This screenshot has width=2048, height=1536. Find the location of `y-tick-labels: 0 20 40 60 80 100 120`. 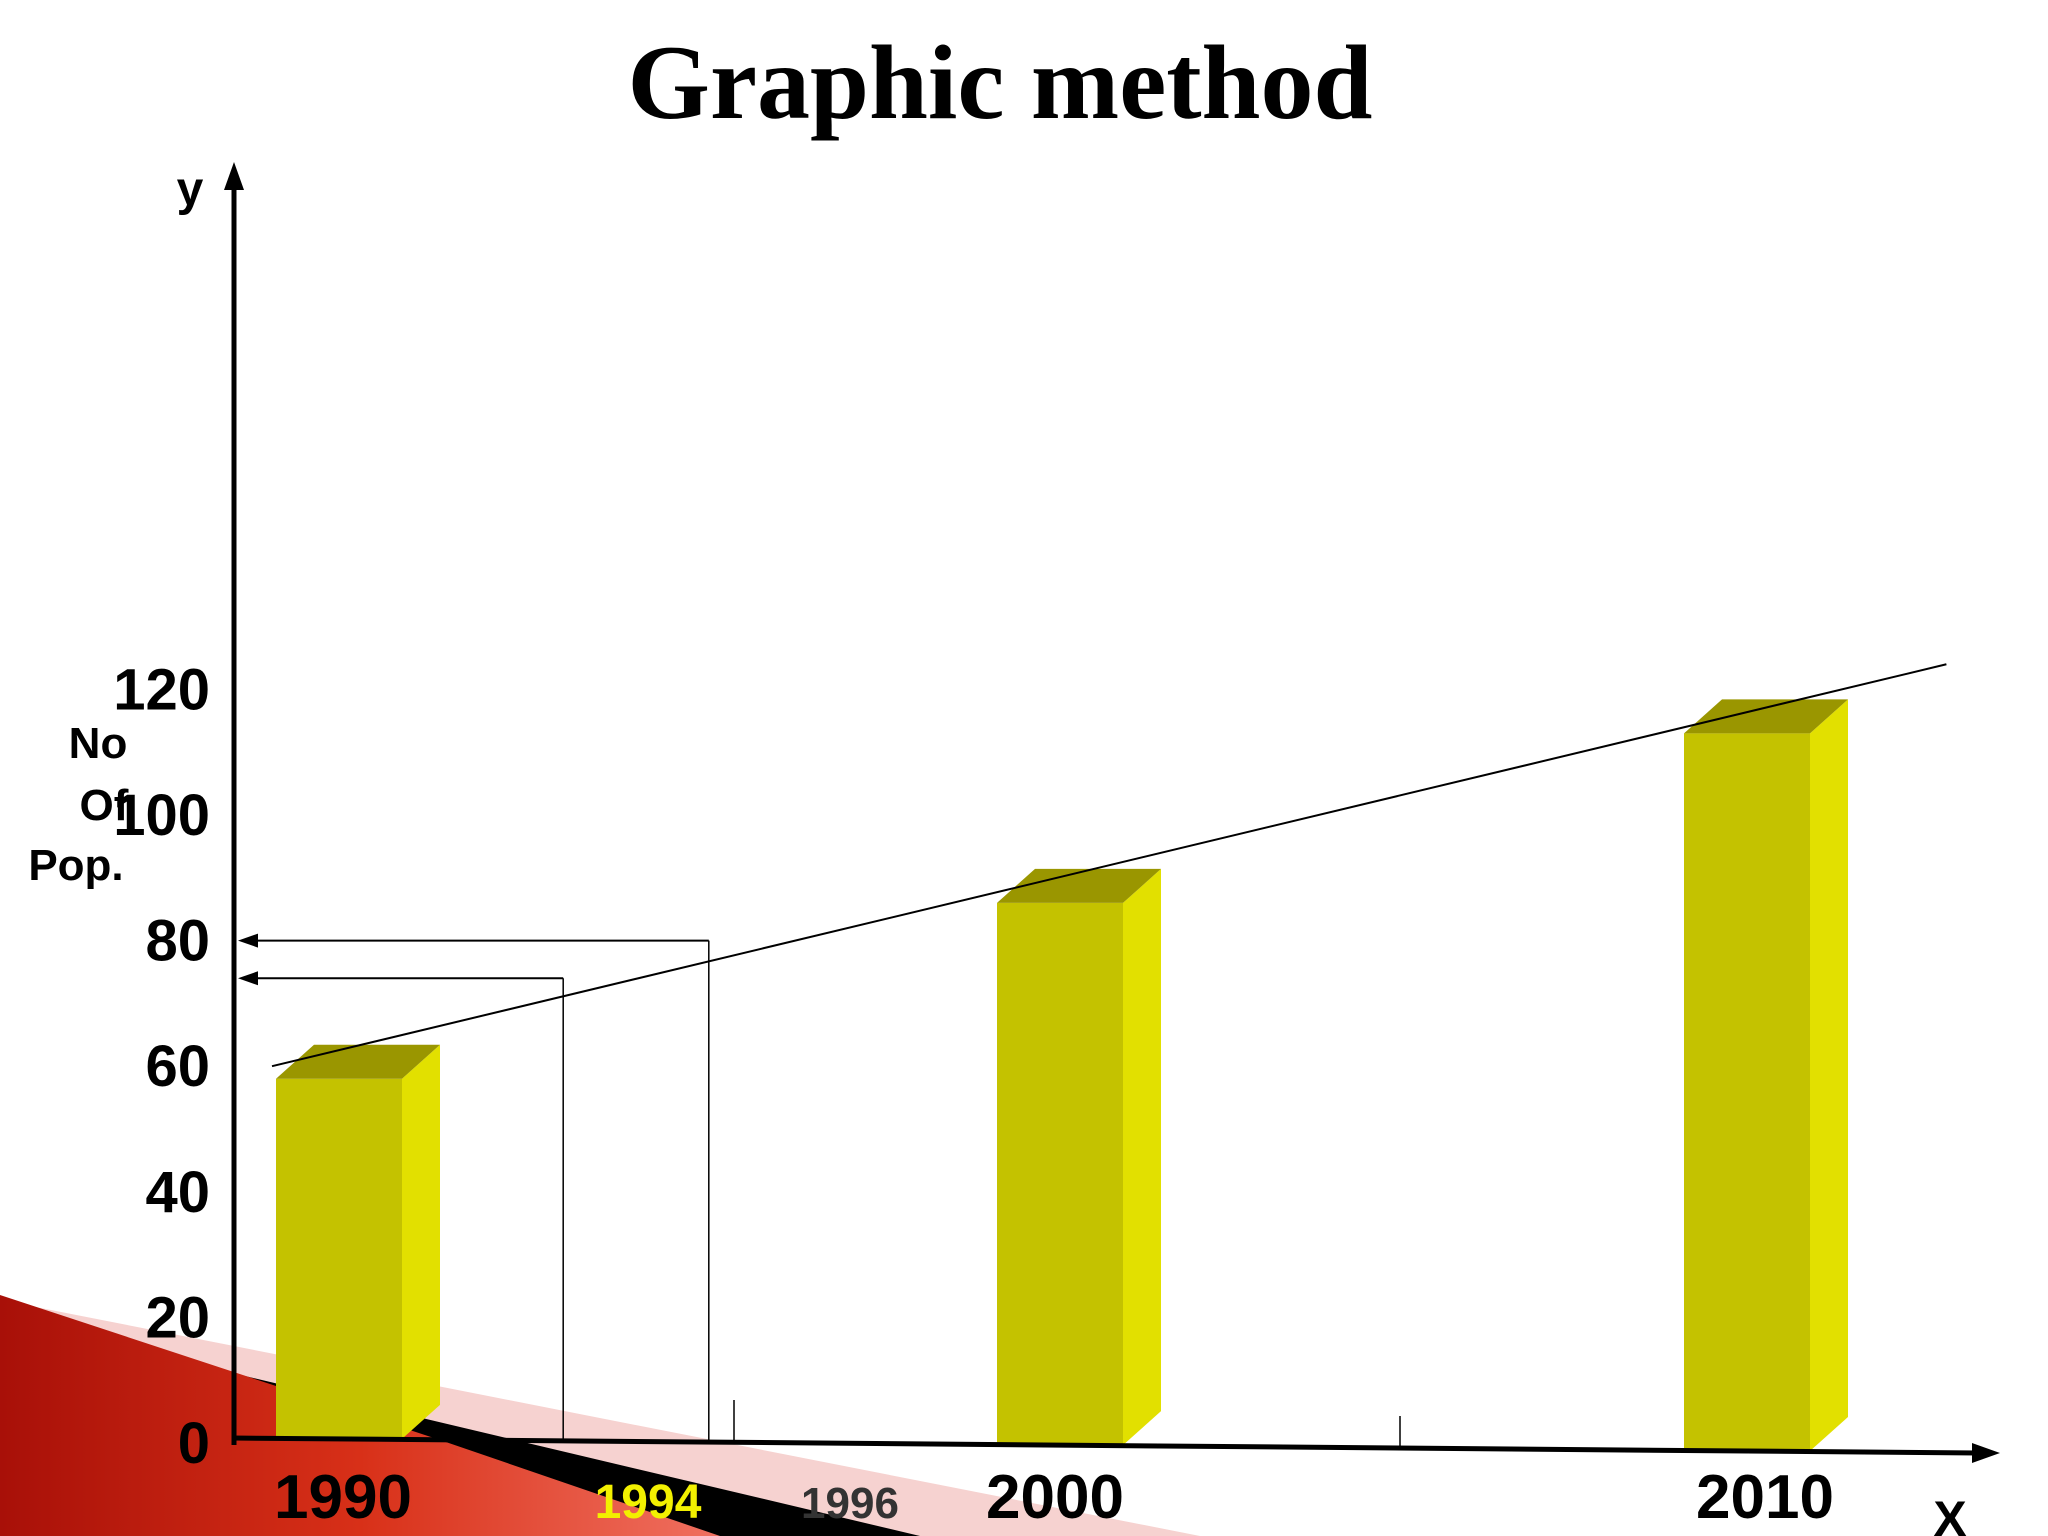

y-tick-labels: 0 20 40 60 80 100 120 is located at coordinates (161, 1066).